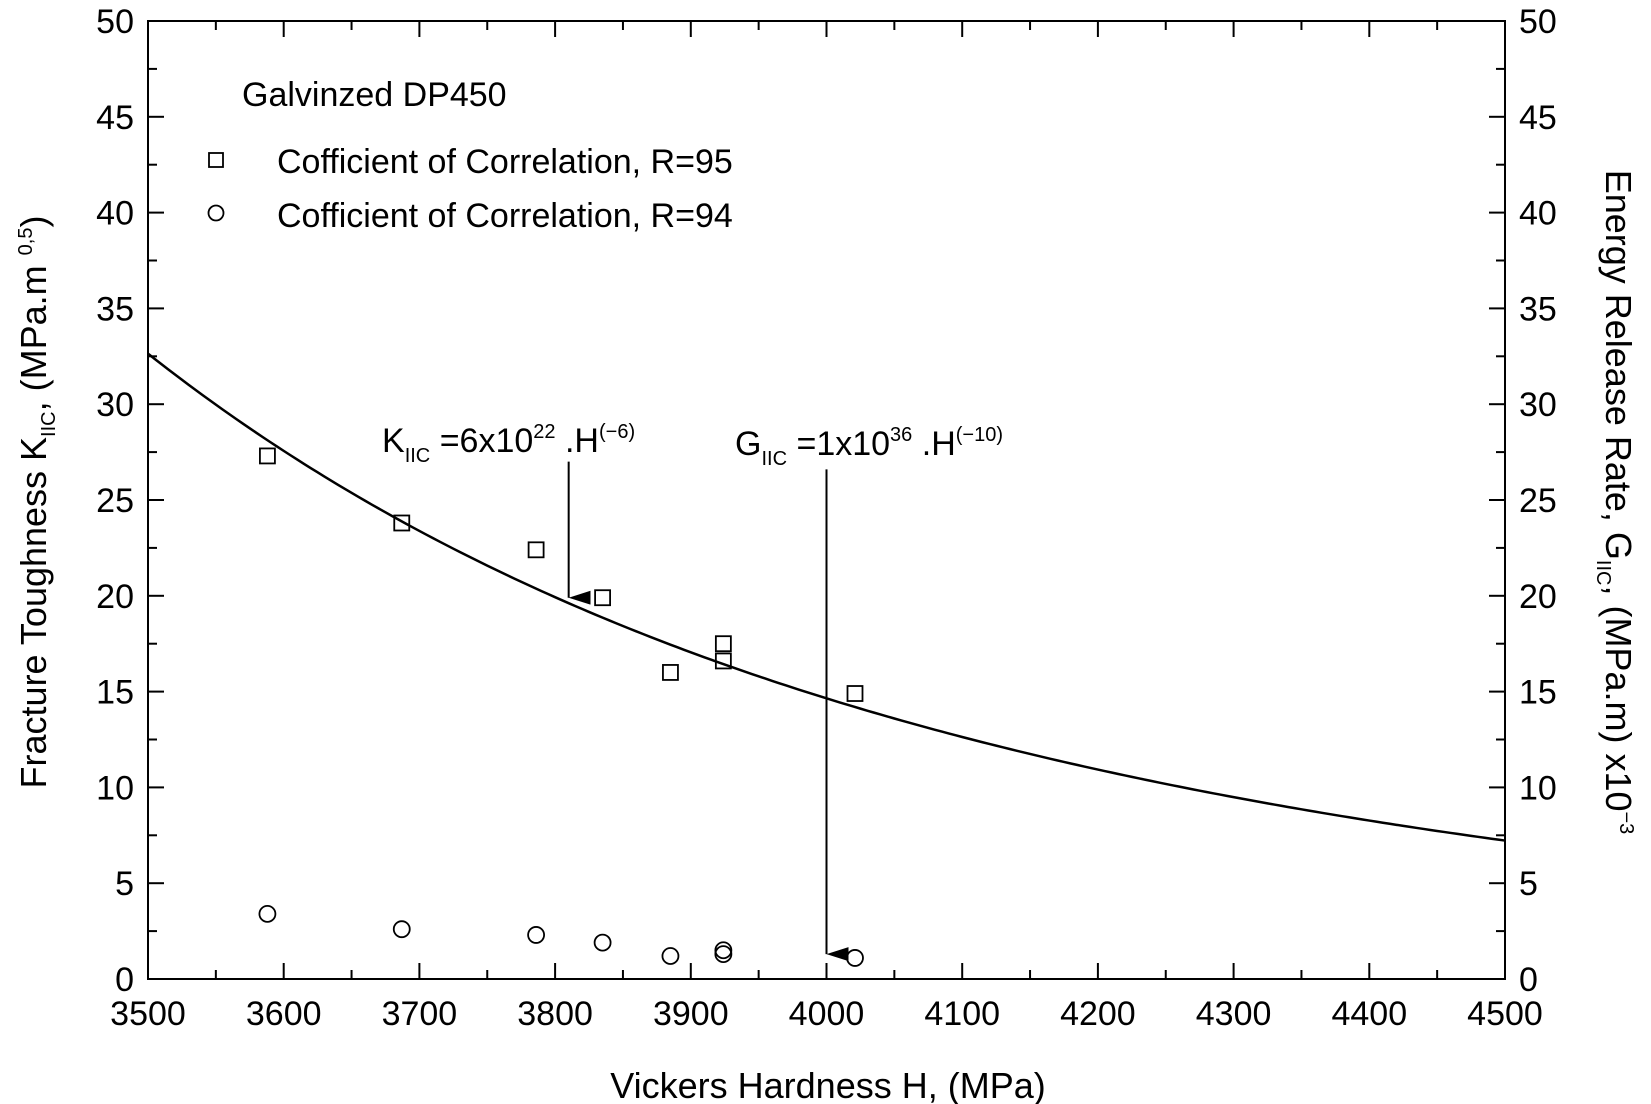  I want to click on x-tick-label: 4400, so click(1369, 1014).